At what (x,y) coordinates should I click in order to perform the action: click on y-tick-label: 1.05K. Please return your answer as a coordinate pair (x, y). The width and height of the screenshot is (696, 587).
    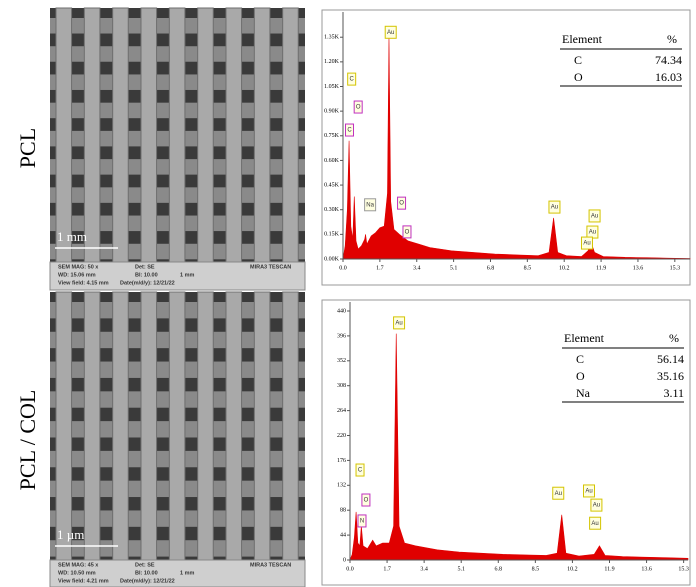
    Looking at the image, I should click on (332, 87).